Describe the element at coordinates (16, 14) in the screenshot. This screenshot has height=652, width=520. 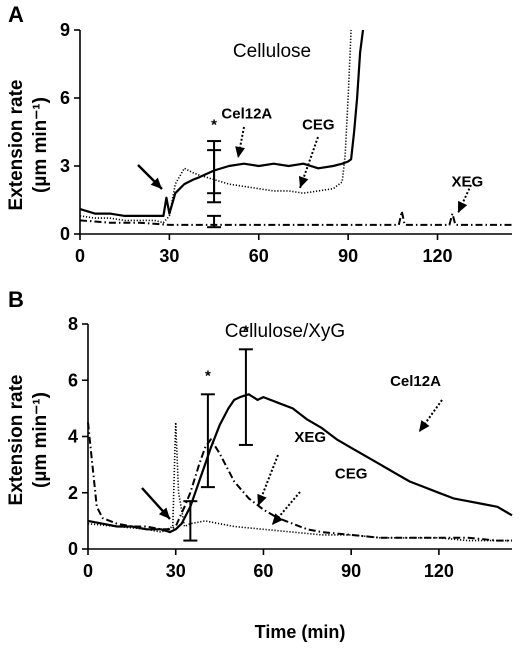
I see `panel-letter-a: A` at that location.